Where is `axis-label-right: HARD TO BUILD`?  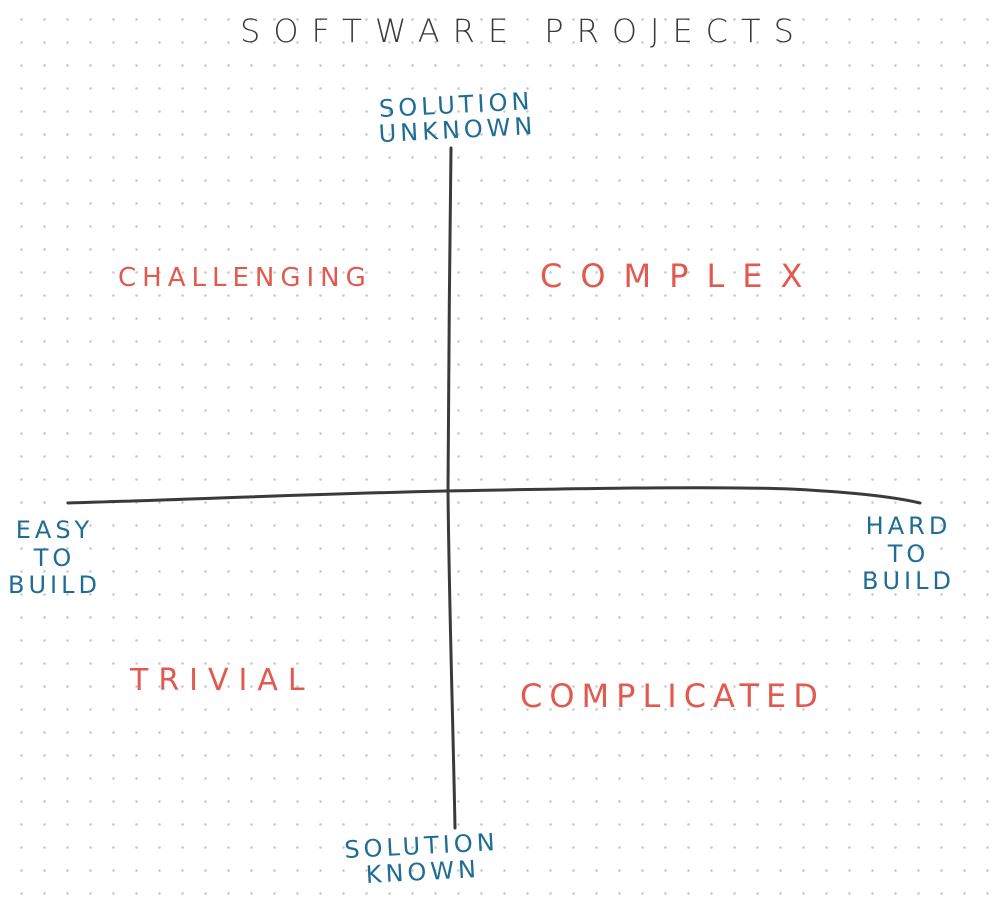 axis-label-right: HARD TO BUILD is located at coordinates (908, 554).